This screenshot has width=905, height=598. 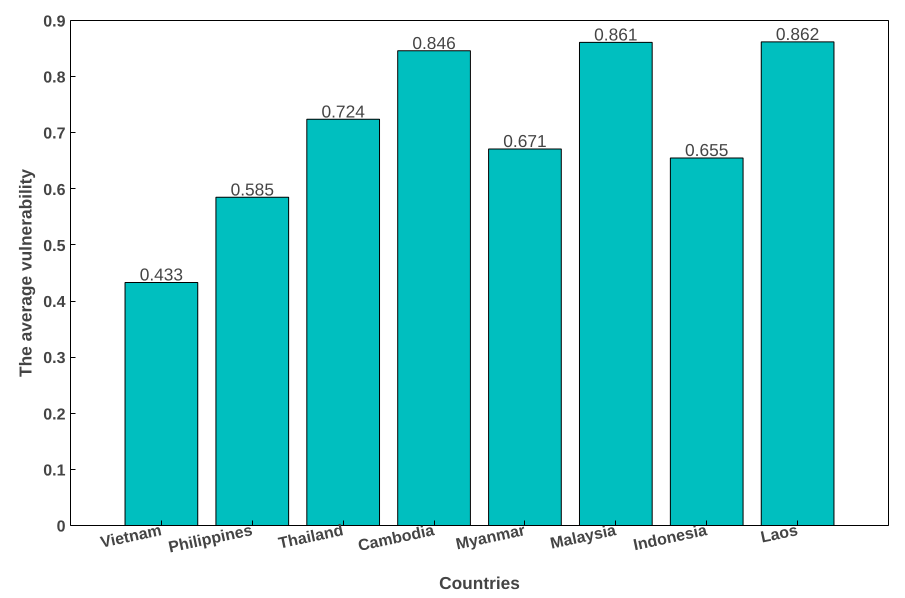 What do you see at coordinates (25, 273) in the screenshot?
I see `y-axis-title: The average vulnerability` at bounding box center [25, 273].